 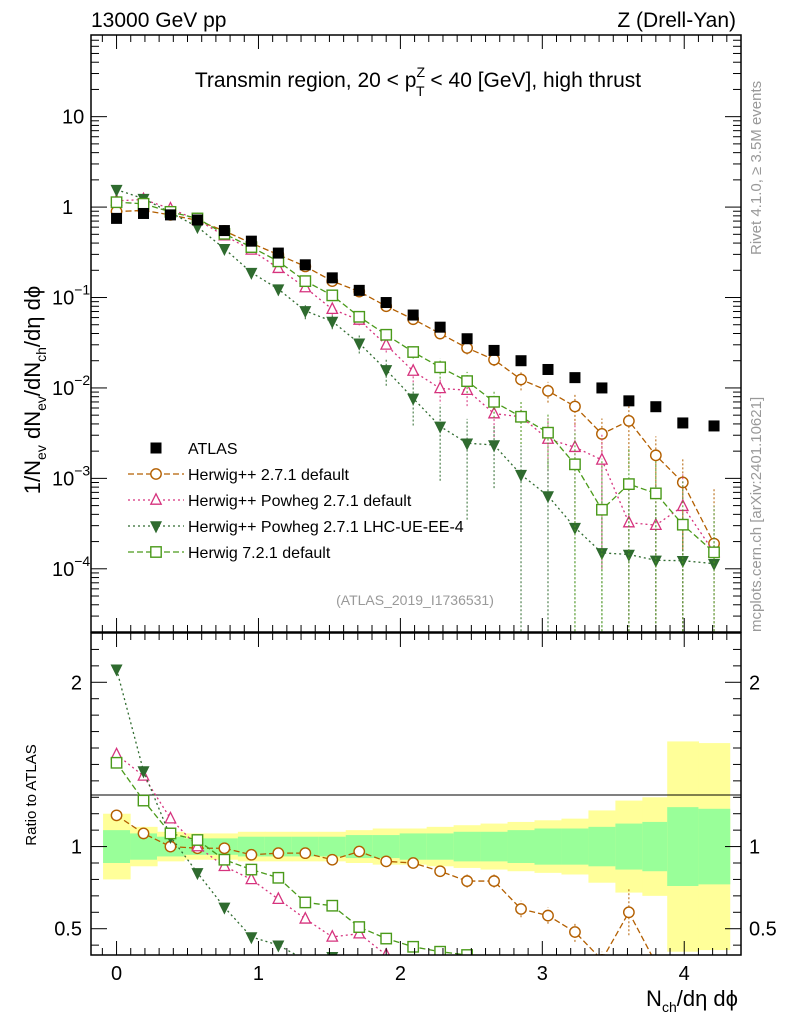 I want to click on x-tick-label: 2, so click(x=400, y=974).